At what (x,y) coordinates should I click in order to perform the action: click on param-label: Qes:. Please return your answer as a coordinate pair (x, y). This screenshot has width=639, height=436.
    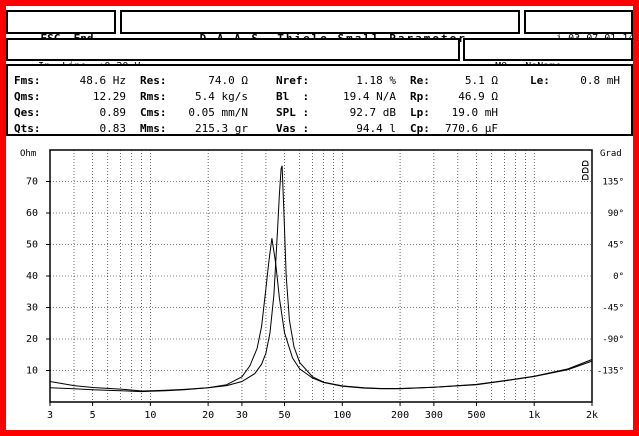
    Looking at the image, I should click on (27, 112).